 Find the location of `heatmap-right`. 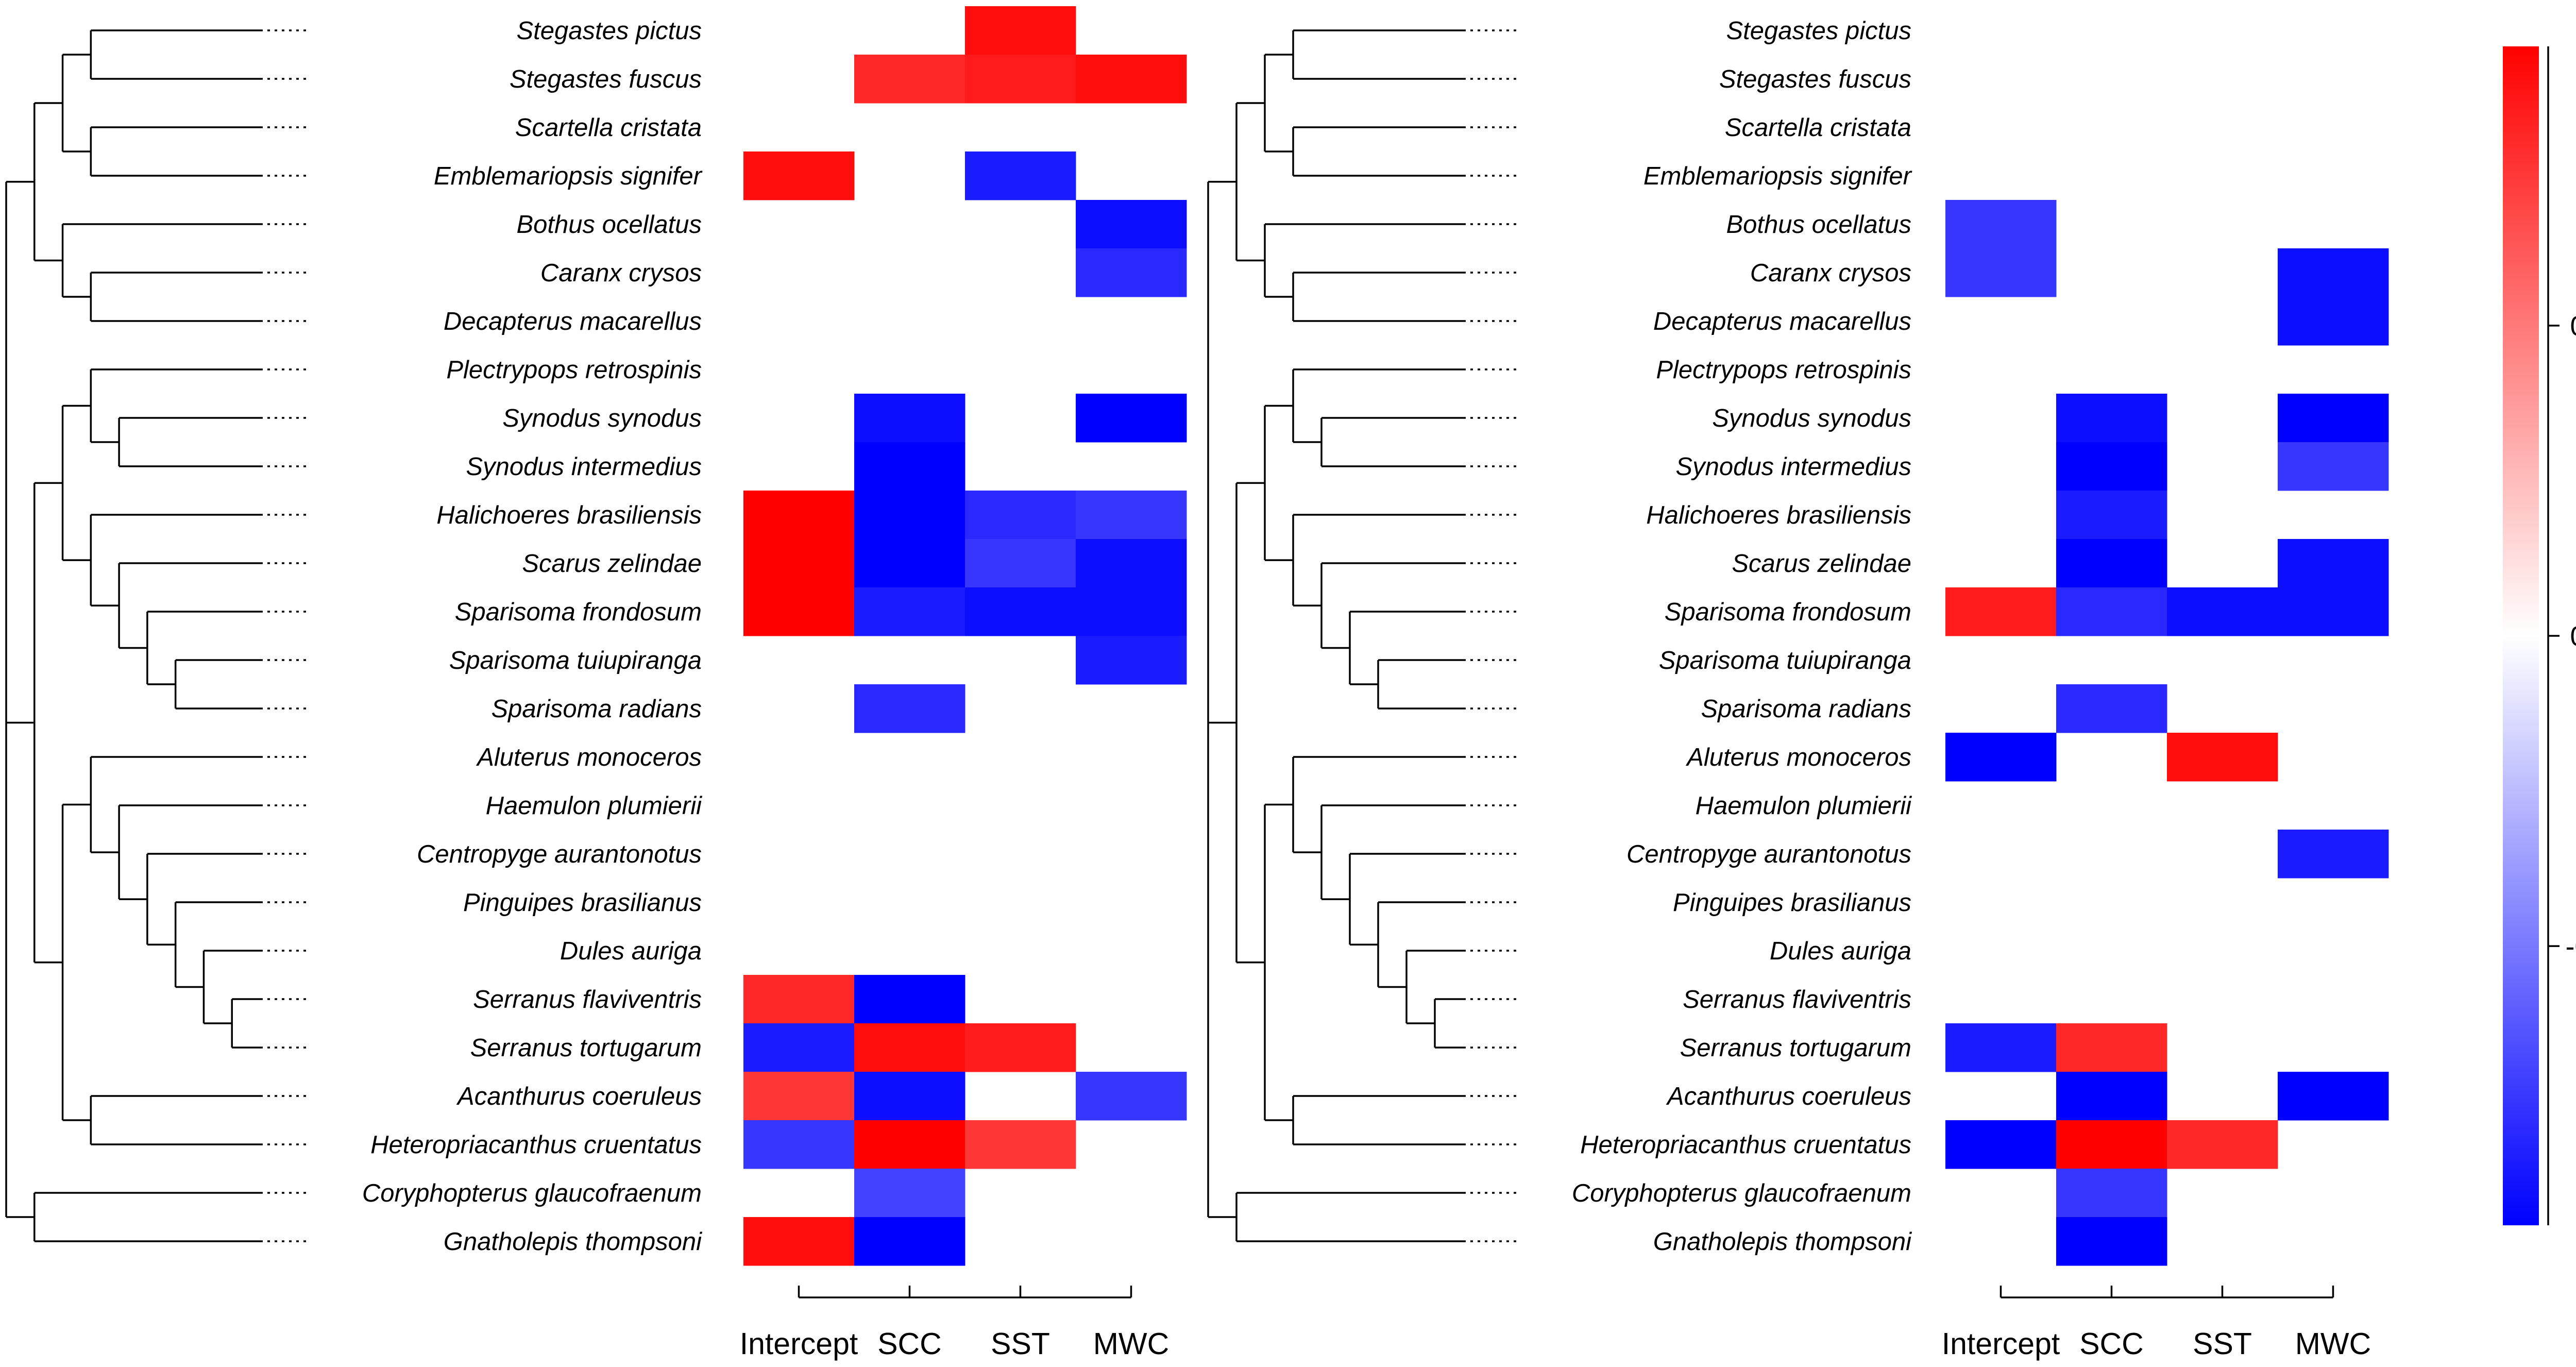

heatmap-right is located at coordinates (2167, 733).